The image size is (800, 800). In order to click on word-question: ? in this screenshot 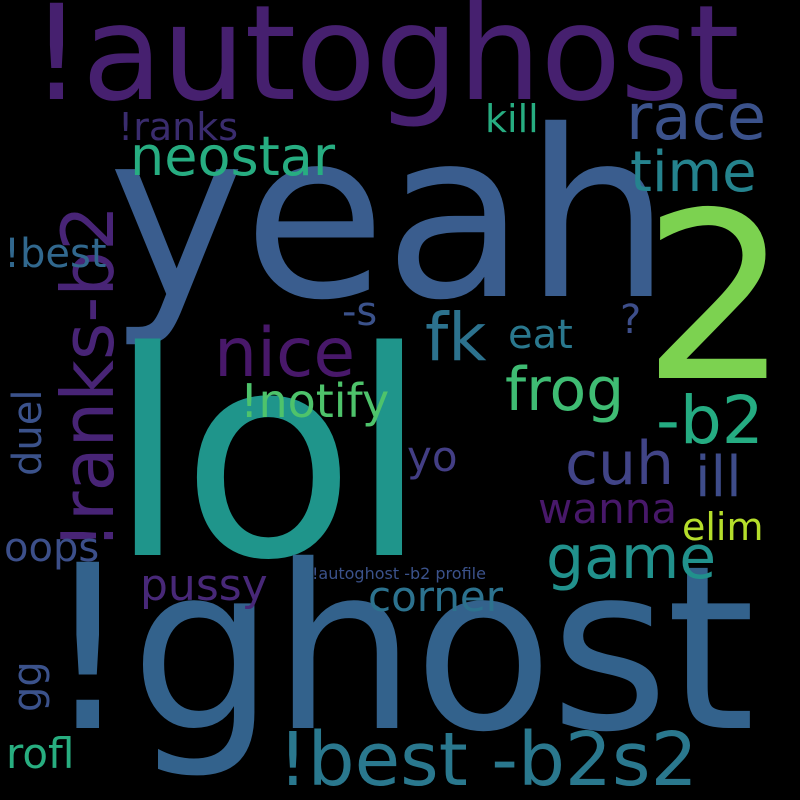, I will do `click(631, 320)`.